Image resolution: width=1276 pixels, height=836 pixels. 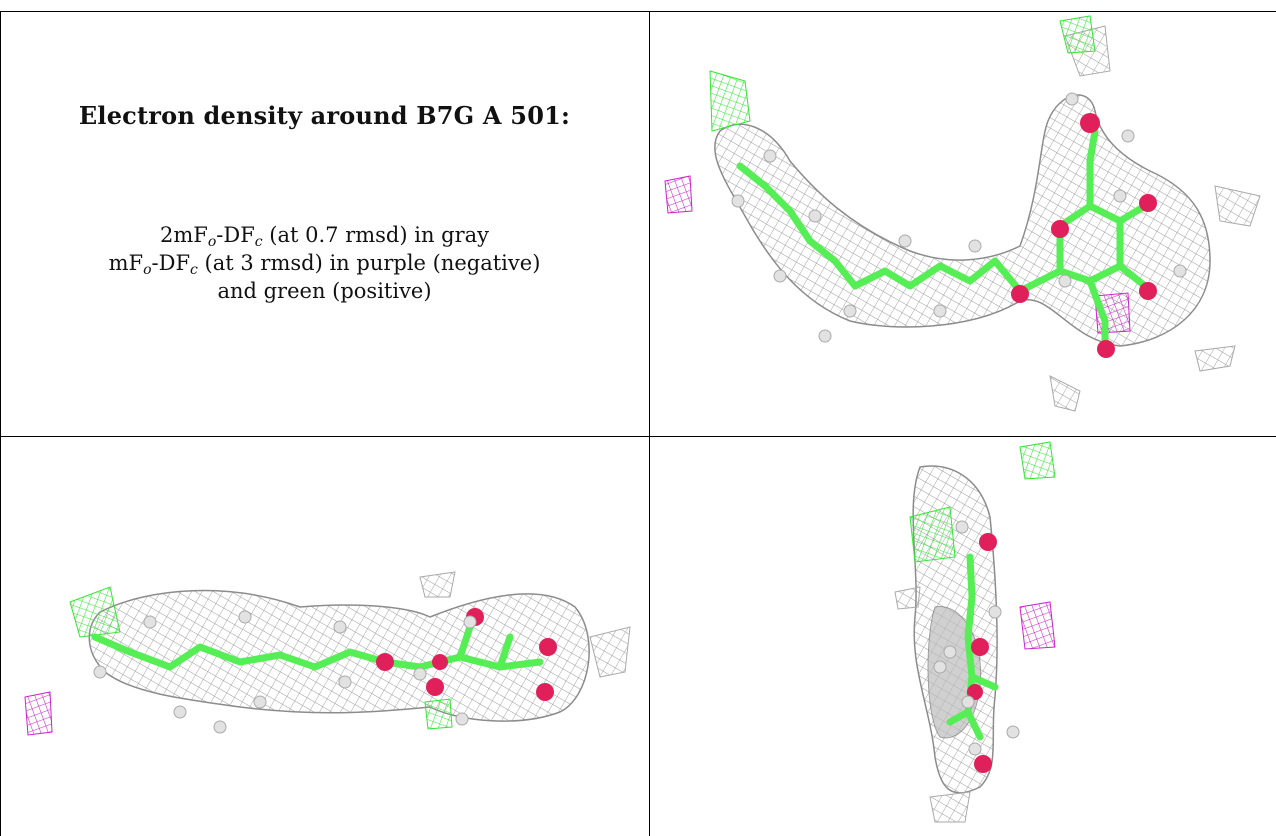 I want to click on legend-line-mfo: mFo-DFc (at 3 rmsd) in purple (negative), so click(x=324, y=264).